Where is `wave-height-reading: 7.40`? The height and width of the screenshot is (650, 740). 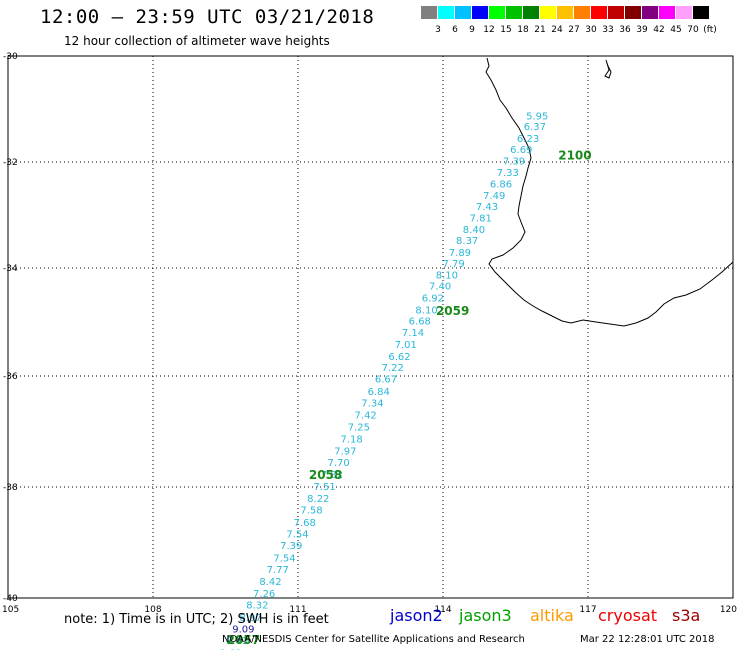 wave-height-reading: 7.40 is located at coordinates (440, 287).